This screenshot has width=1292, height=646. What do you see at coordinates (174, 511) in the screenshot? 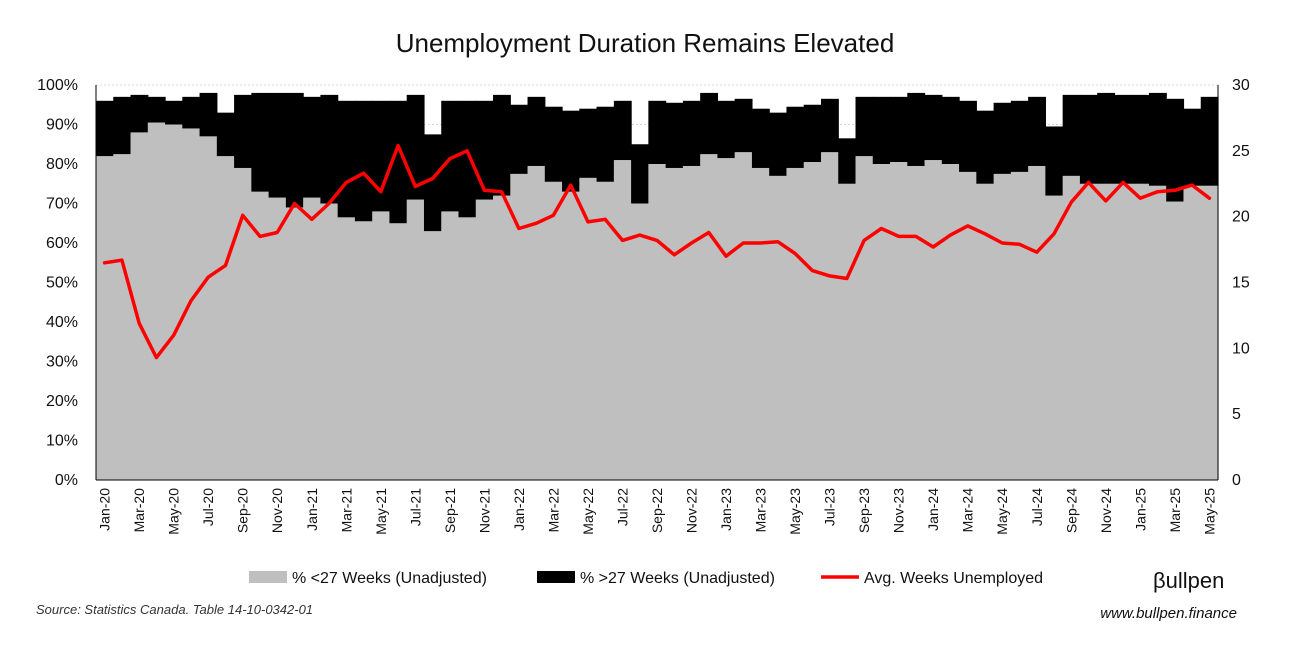
I see `x-tick-label: May-20` at bounding box center [174, 511].